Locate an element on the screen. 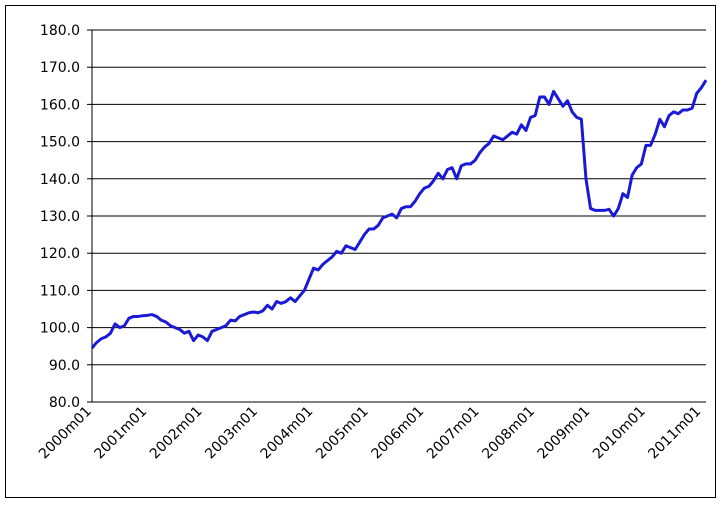 The image size is (722, 509). y-tick-label: 90.0 is located at coordinates (64, 366).